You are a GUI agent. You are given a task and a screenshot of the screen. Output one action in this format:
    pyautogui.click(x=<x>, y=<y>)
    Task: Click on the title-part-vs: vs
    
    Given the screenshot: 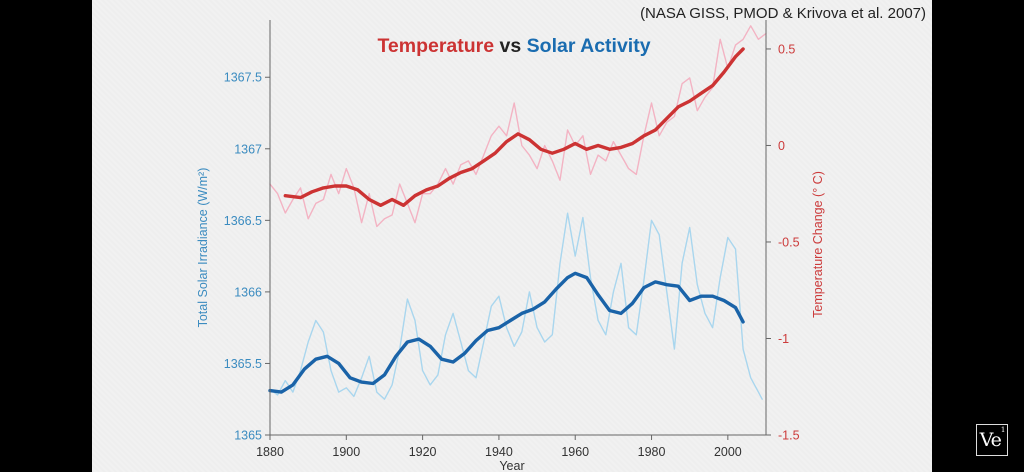 What is the action you would take?
    pyautogui.click(x=510, y=46)
    